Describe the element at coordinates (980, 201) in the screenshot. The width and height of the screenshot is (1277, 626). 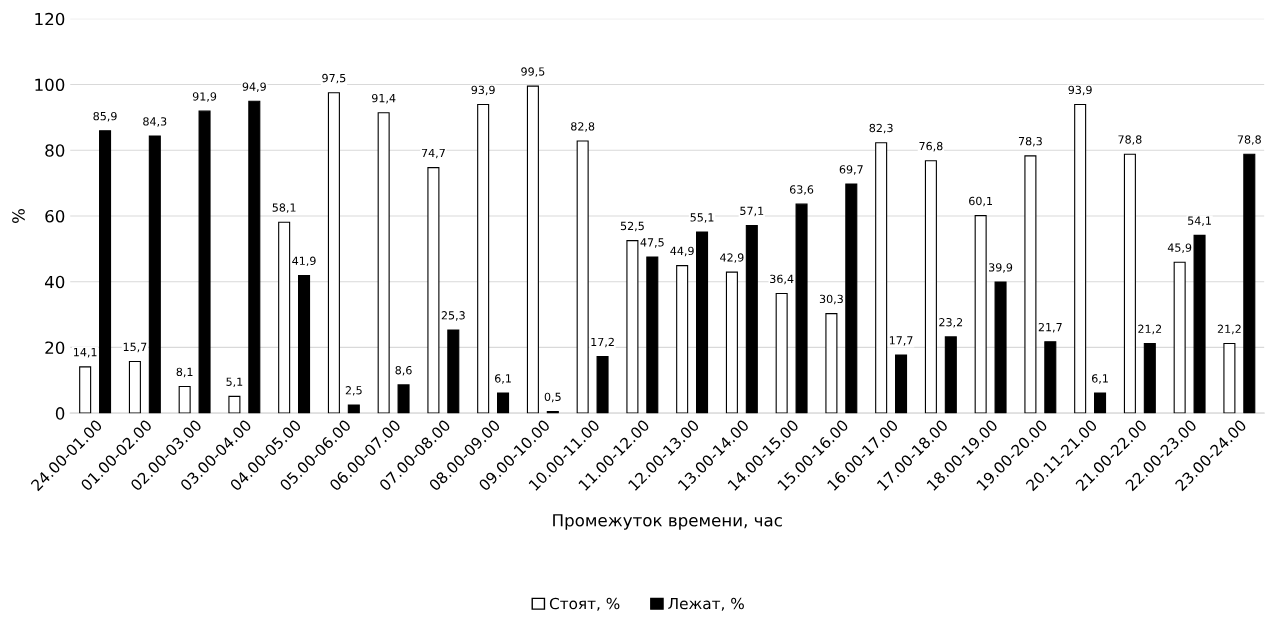
I see `data-label: 60,1` at that location.